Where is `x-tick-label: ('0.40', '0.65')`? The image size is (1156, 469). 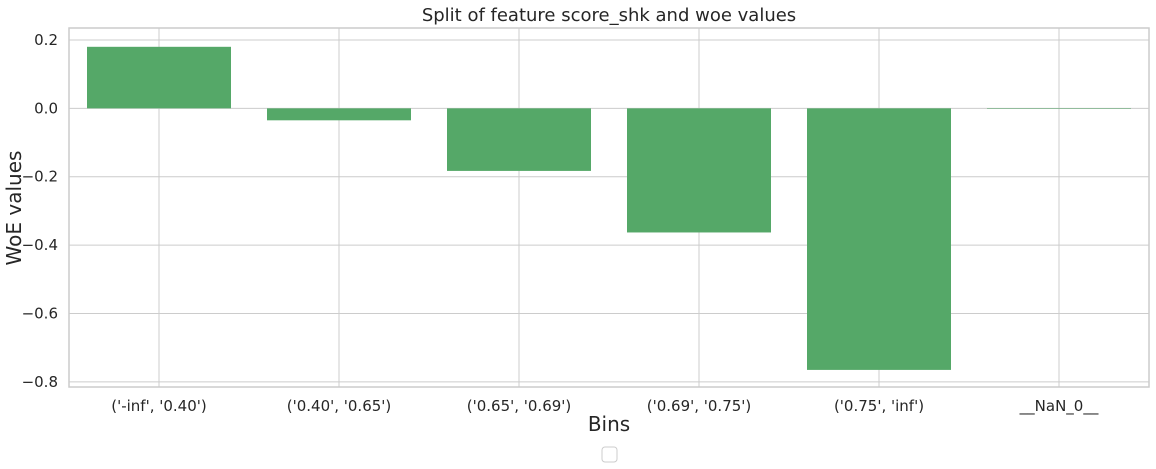
x-tick-label: ('0.40', '0.65') is located at coordinates (339, 406).